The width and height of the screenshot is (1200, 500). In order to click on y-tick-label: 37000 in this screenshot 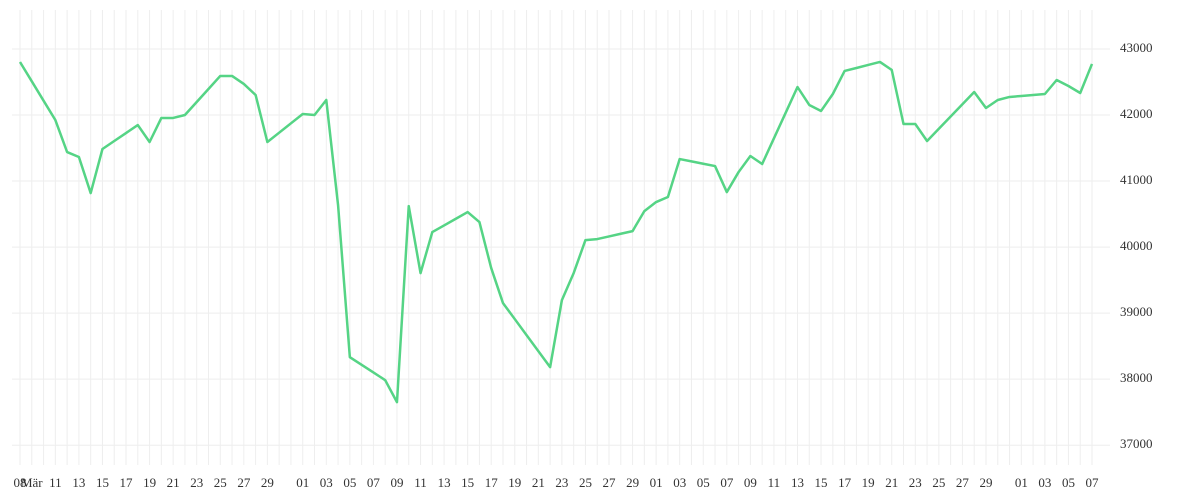, I will do `click(1136, 443)`.